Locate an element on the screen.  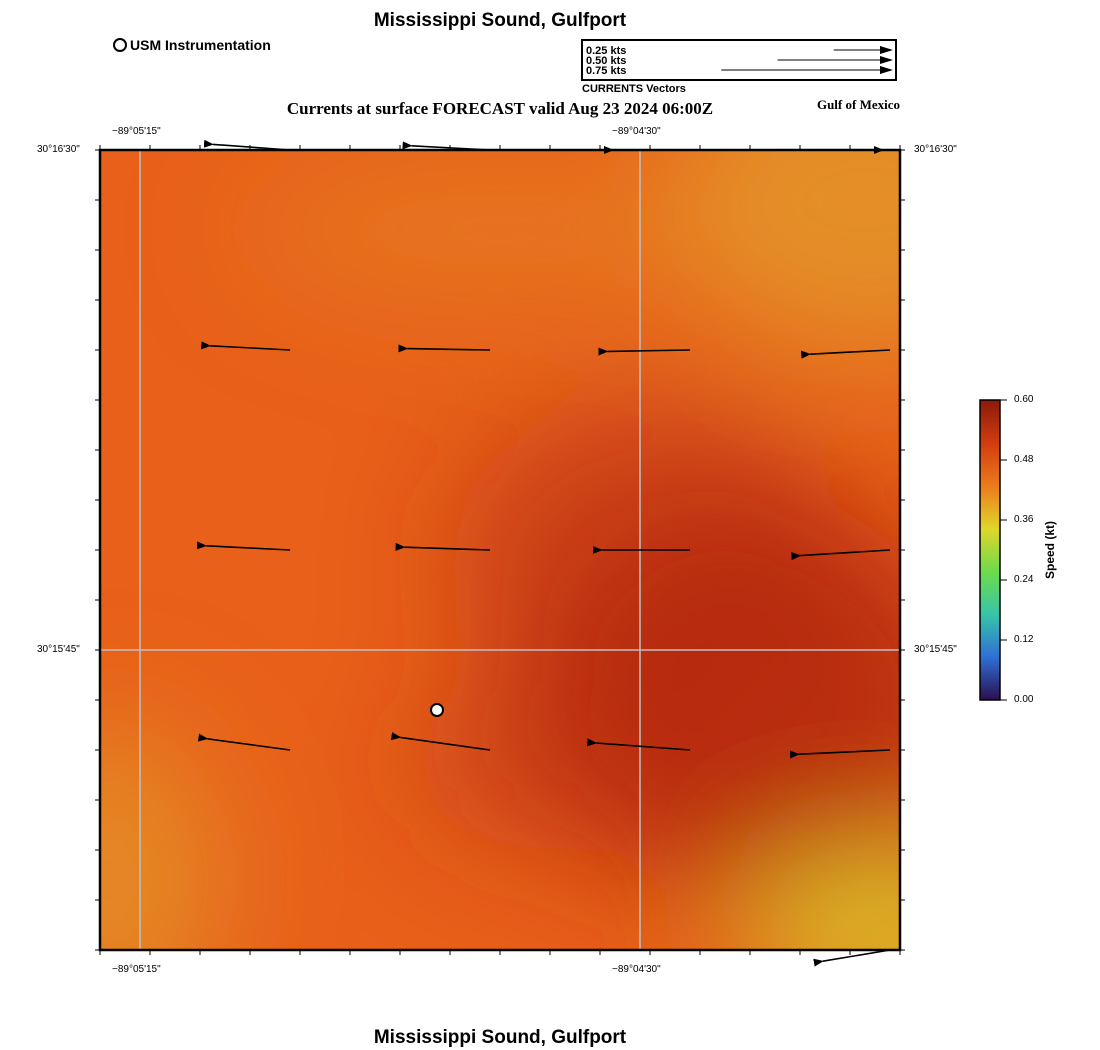
vector-scale-label: 0.75 kts is located at coordinates (606, 71).